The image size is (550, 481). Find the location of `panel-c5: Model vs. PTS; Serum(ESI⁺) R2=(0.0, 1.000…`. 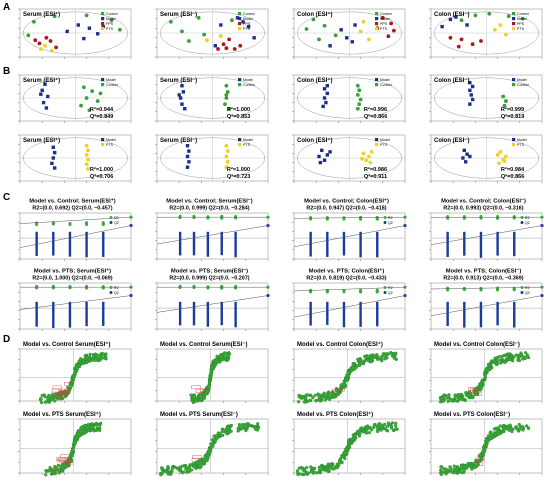

panel-c5: Model vs. PTS; Serum(ESI⁺) R2=(0.0, 1.000… is located at coordinates (72, 300).